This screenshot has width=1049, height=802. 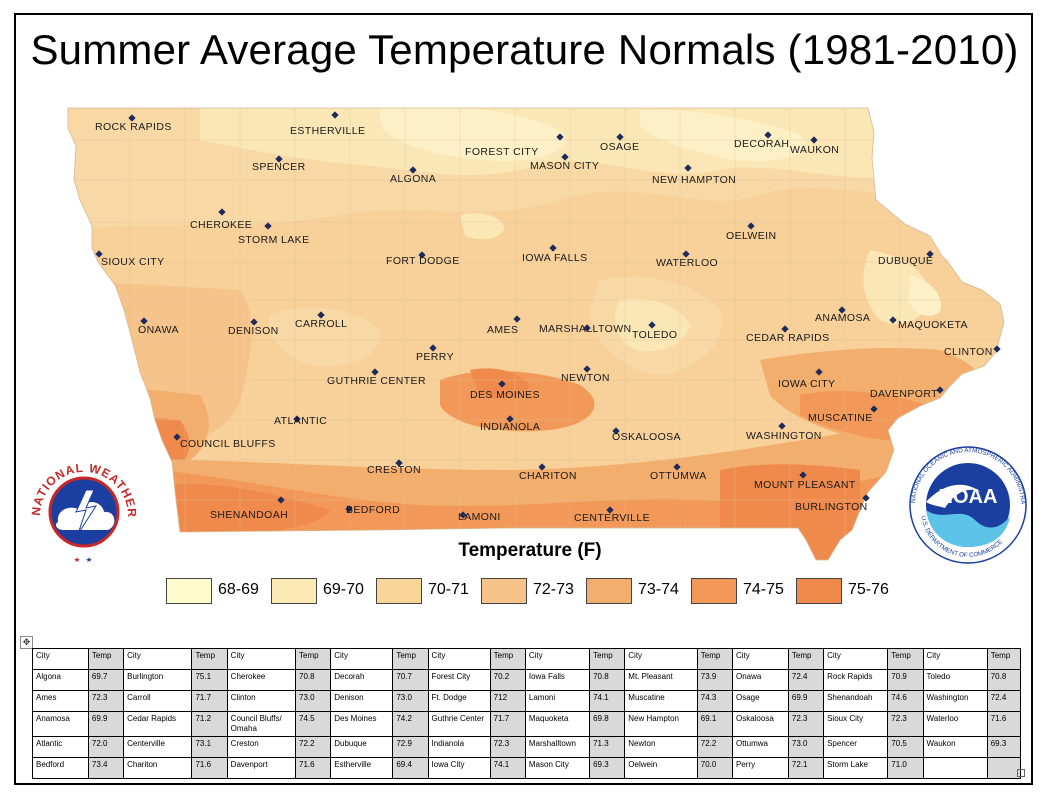 What do you see at coordinates (158, 768) in the screenshot?
I see `city-cell: Chariton` at bounding box center [158, 768].